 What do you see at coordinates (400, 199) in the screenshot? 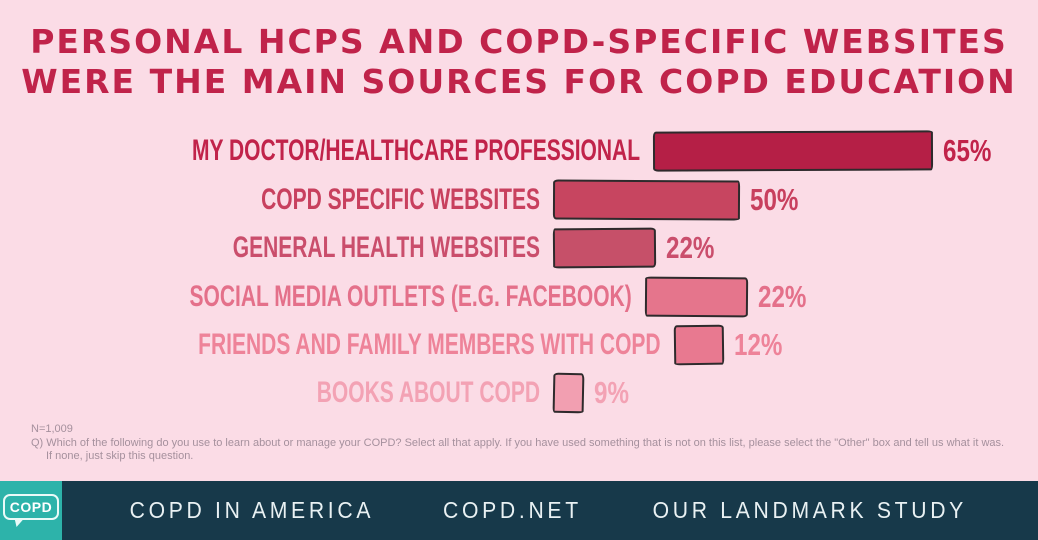
I see `bar-label: COPD SPECIFIC WEBSITES` at bounding box center [400, 199].